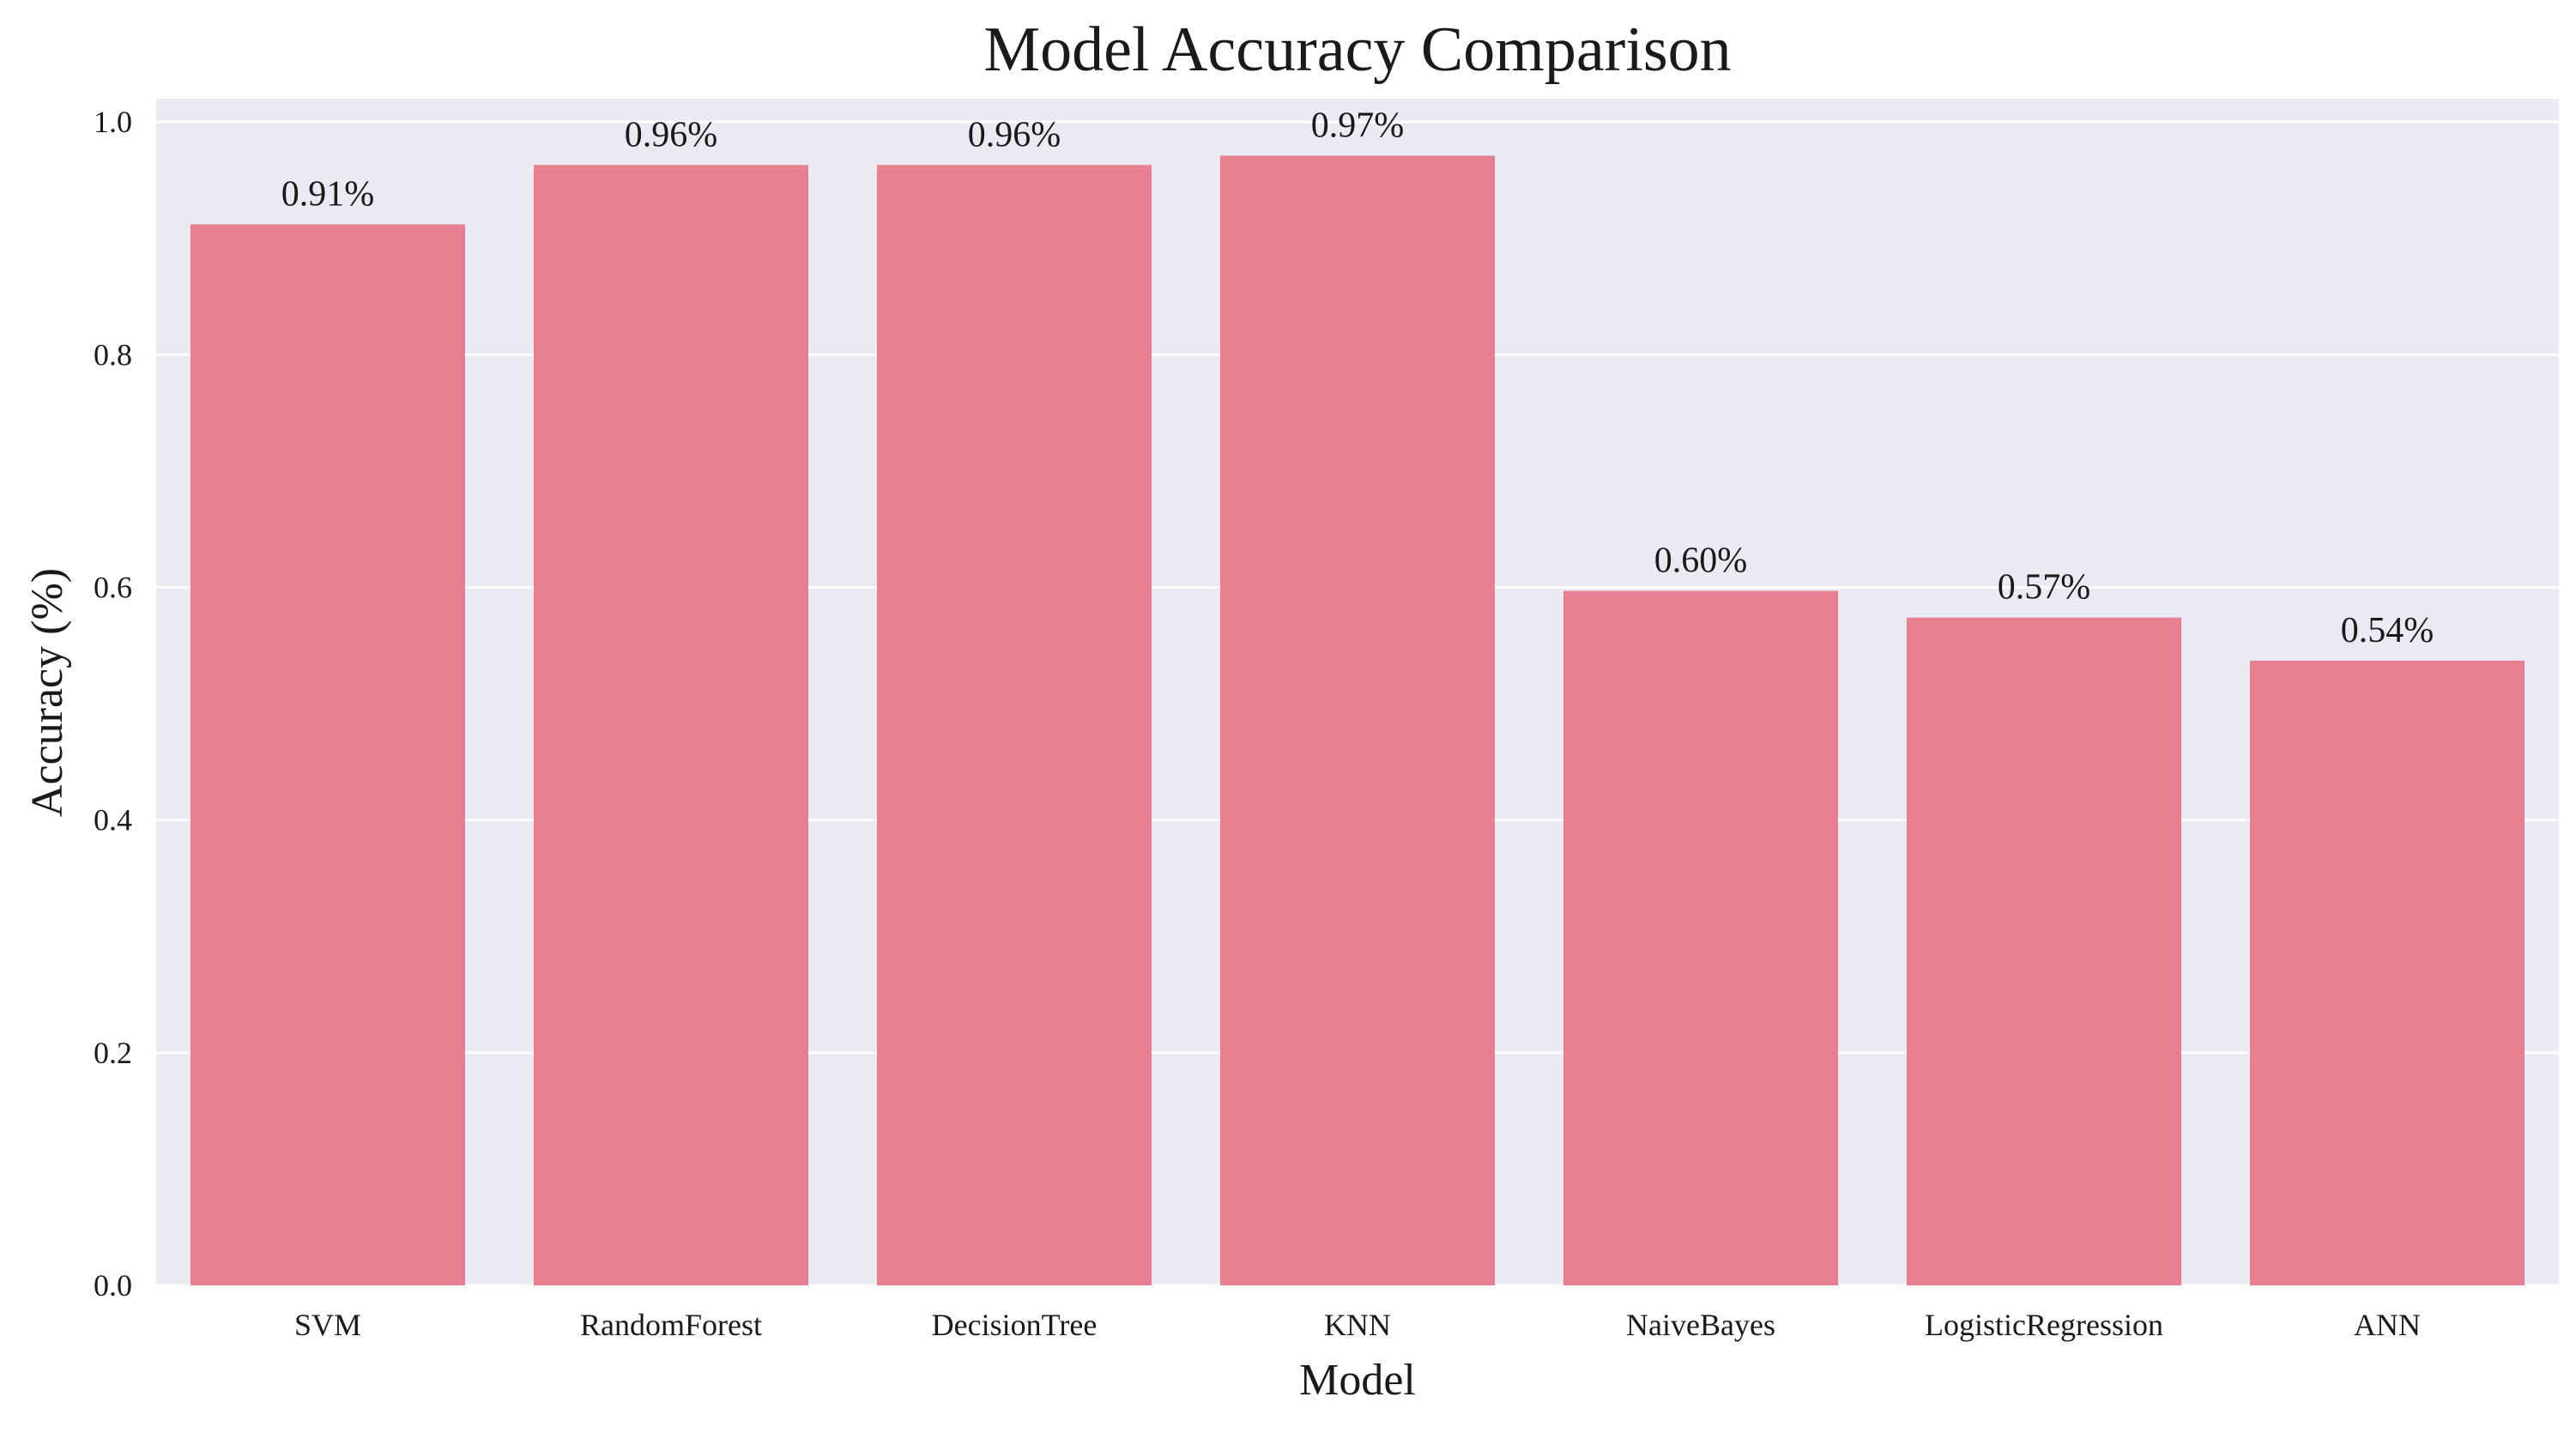 This screenshot has width=2576, height=1433. Describe the element at coordinates (1015, 1325) in the screenshot. I see `x-tick-label: DecisionTree` at that location.